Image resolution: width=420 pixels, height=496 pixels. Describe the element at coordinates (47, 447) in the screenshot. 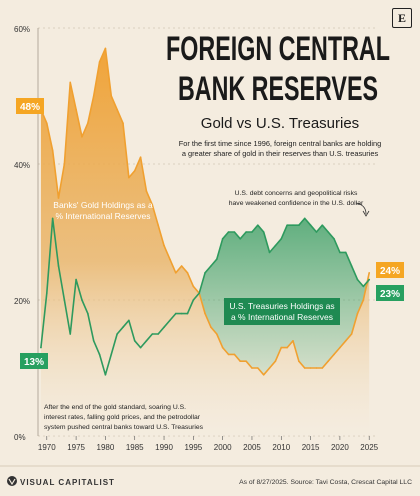

I see `x-tick-label: 1970` at that location.